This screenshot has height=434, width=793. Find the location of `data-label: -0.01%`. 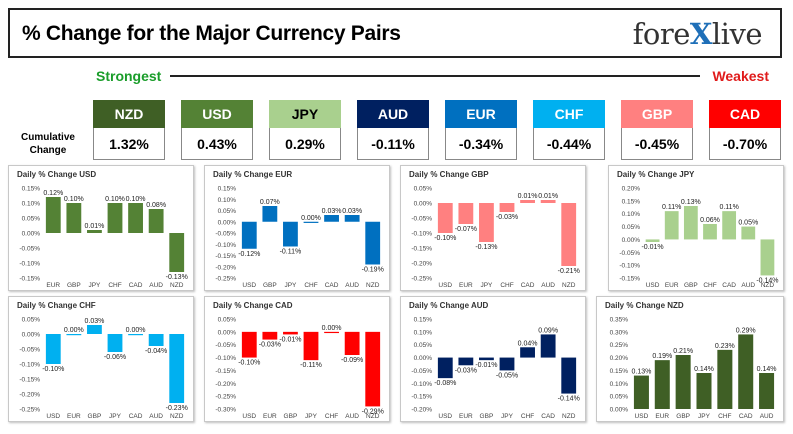

data-label: -0.01% is located at coordinates (486, 365).